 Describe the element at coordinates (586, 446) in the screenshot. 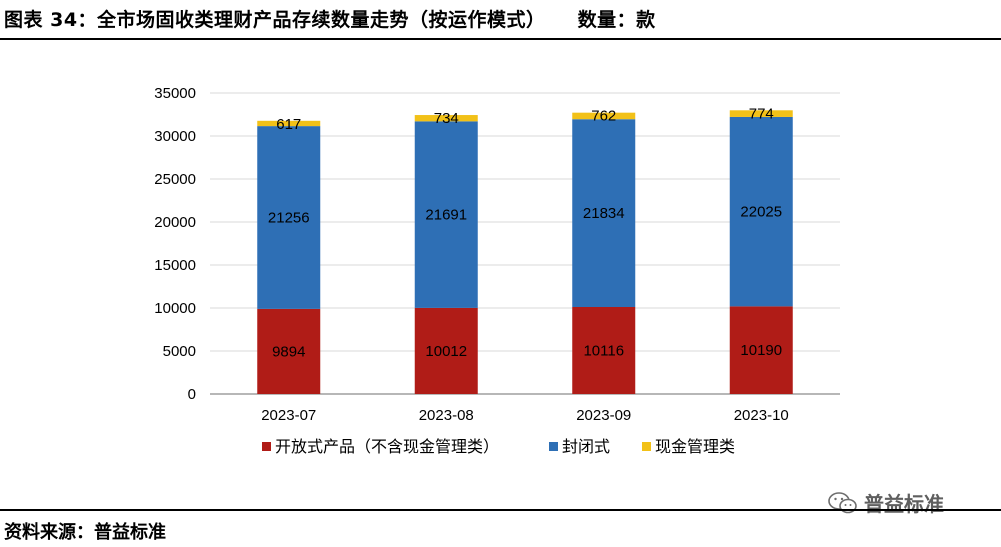

I see `legend-label: 封闭式` at that location.